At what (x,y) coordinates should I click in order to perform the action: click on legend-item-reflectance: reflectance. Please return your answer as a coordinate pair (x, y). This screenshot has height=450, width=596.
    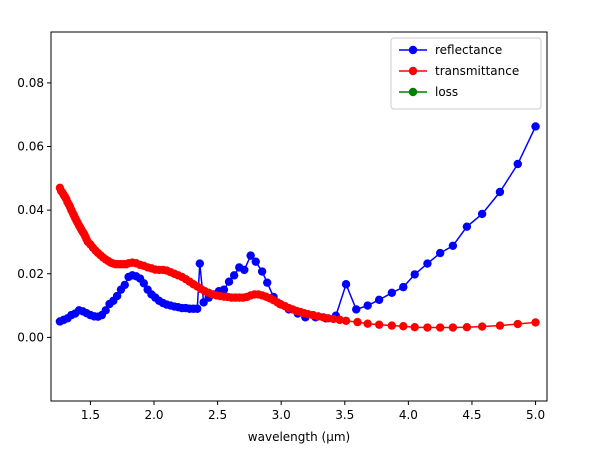
    Looking at the image, I should click on (450, 50).